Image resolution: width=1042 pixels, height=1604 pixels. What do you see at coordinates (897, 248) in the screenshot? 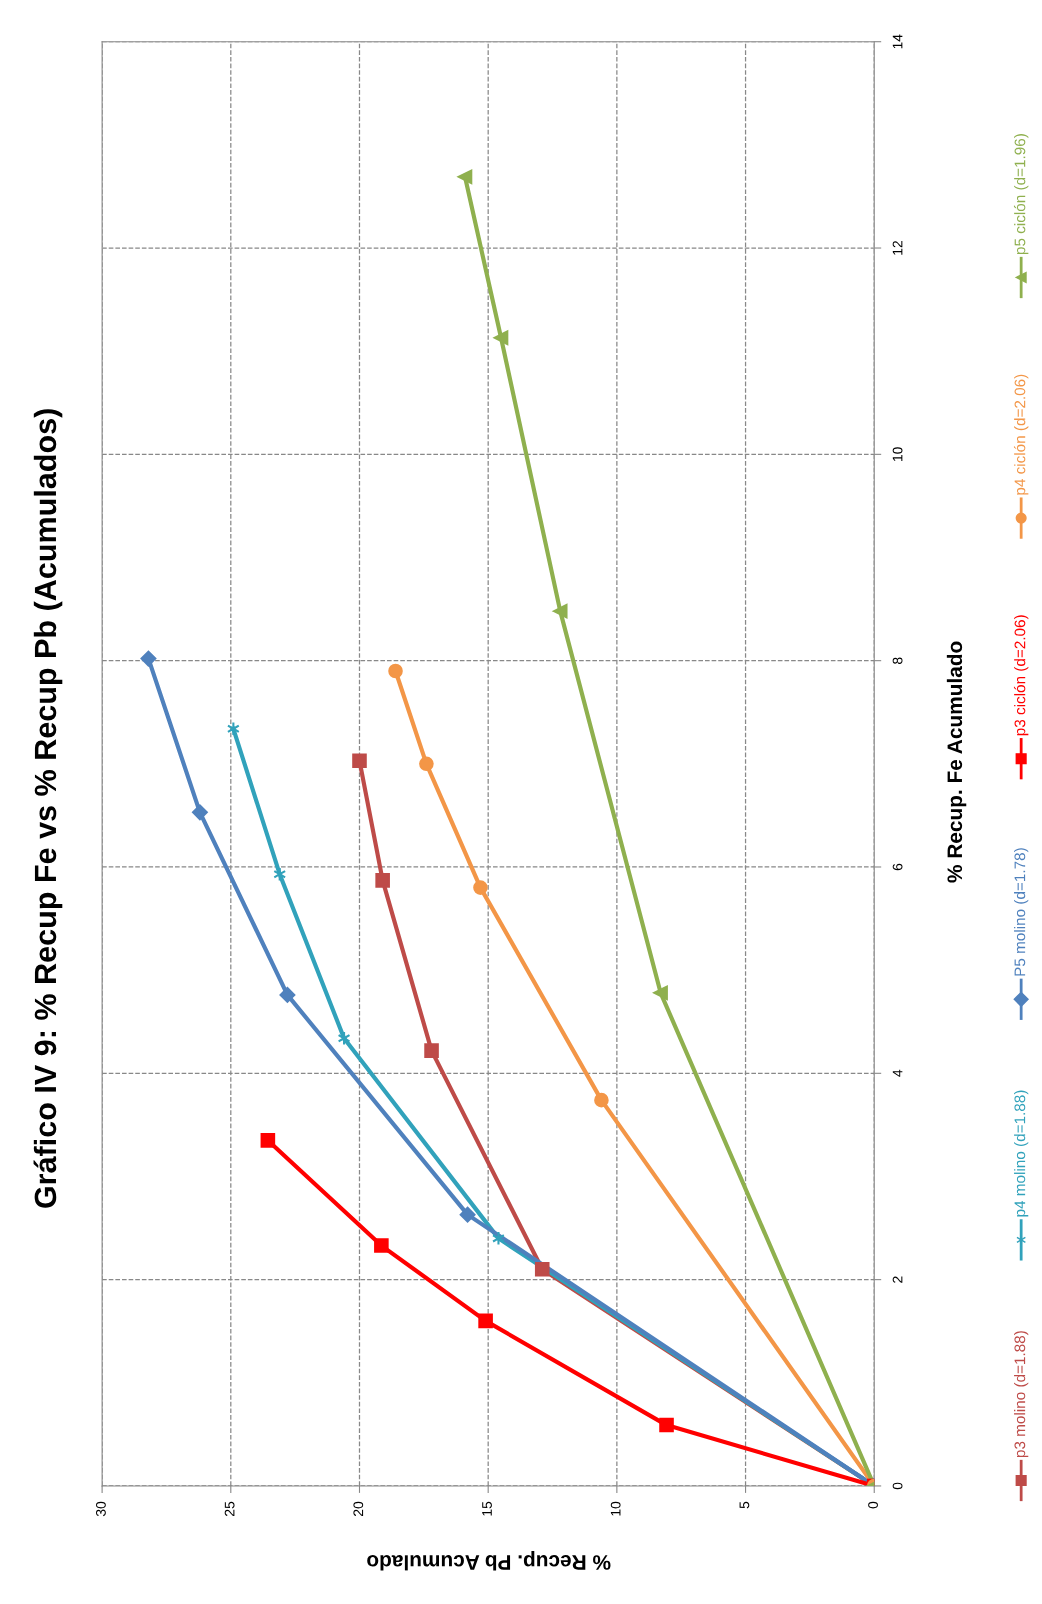
I see `y-tick-label: 12` at bounding box center [897, 248].